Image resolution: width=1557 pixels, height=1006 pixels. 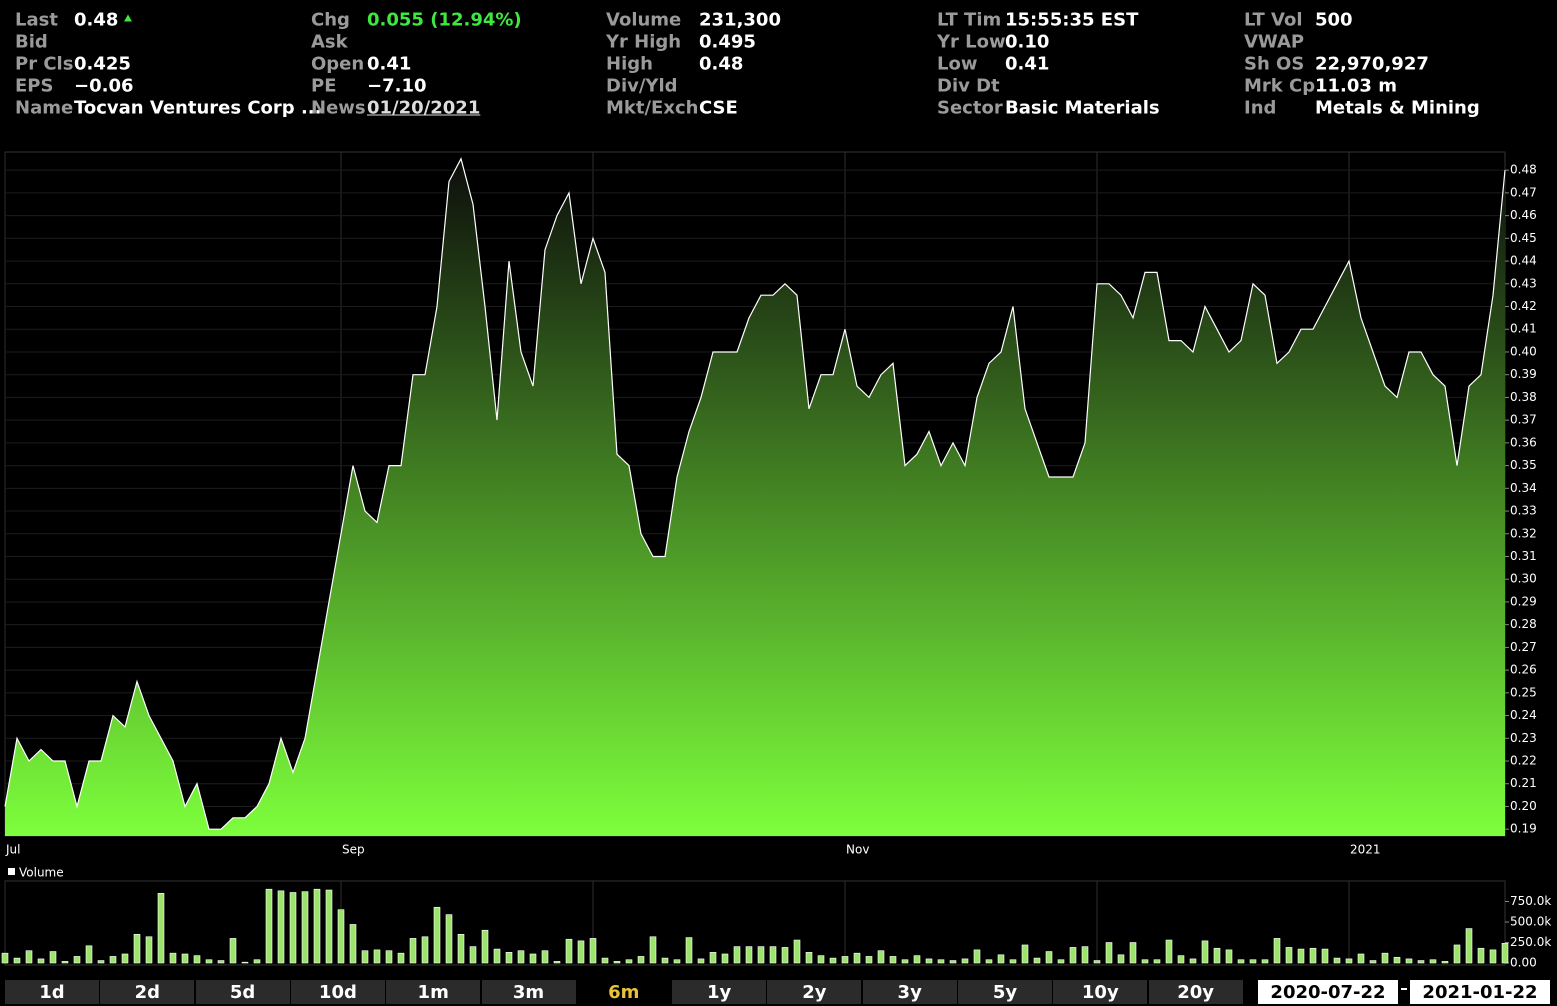 What do you see at coordinates (1523, 465) in the screenshot?
I see `y-tick-label: 0.35` at bounding box center [1523, 465].